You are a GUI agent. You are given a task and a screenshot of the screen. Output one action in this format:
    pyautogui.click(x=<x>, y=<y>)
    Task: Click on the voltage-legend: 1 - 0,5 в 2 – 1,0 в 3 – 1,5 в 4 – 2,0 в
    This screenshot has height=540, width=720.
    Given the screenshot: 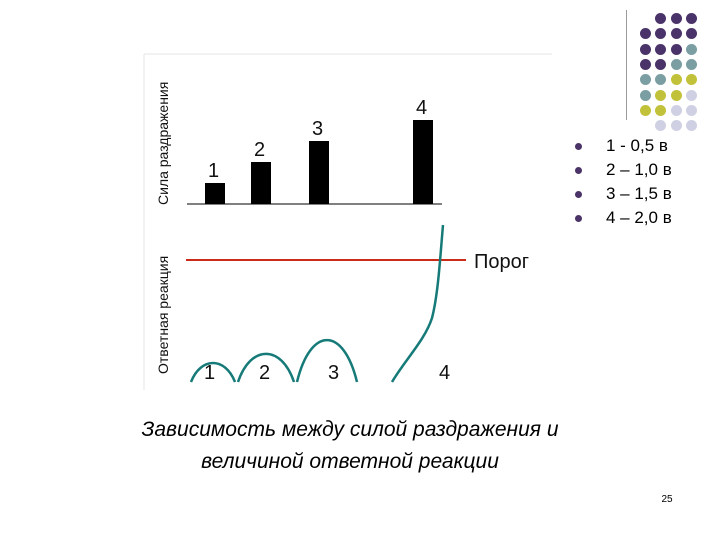 What is the action you would take?
    pyautogui.click(x=622, y=182)
    